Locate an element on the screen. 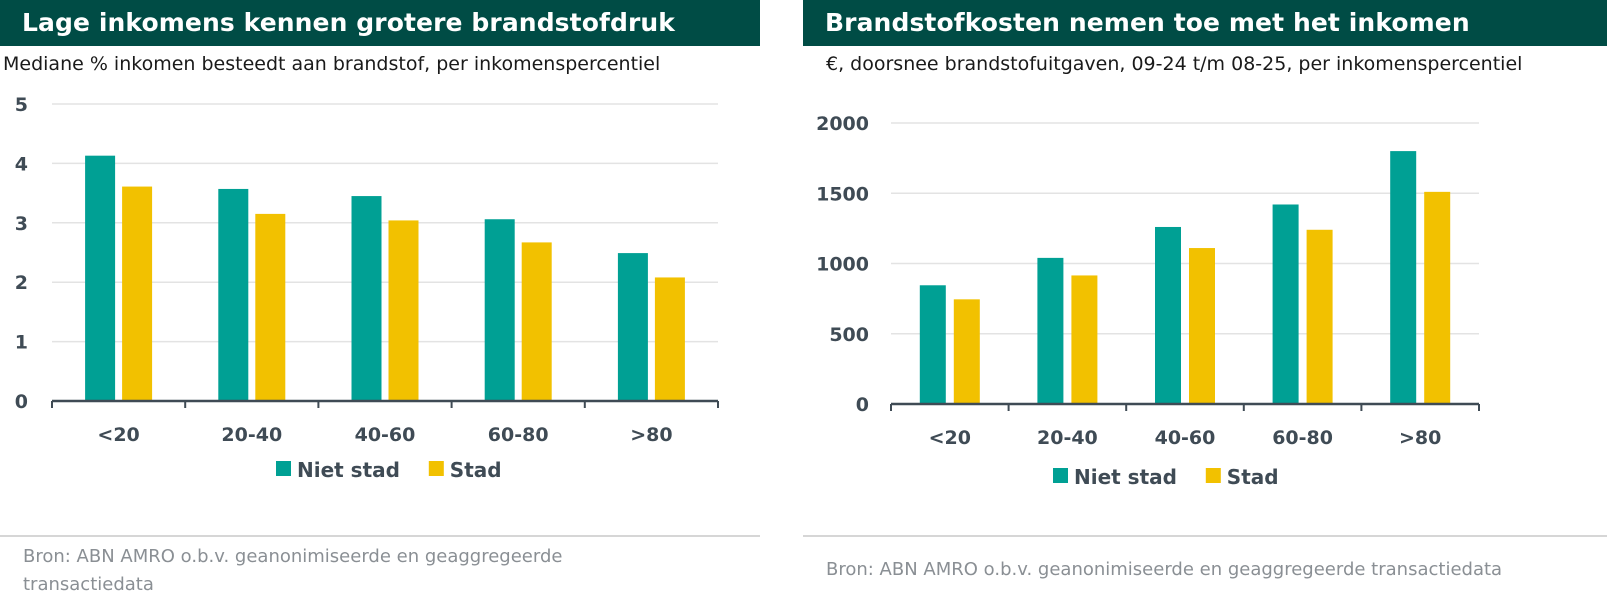  y-tick-label: 4 is located at coordinates (21, 164).